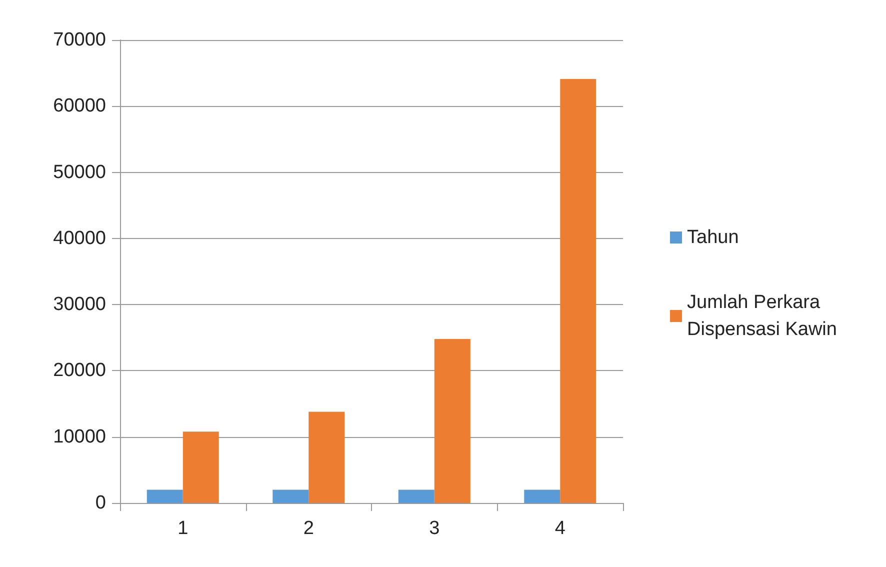 The width and height of the screenshot is (886, 567). What do you see at coordinates (79, 106) in the screenshot?
I see `y-tick-label: 60000` at bounding box center [79, 106].